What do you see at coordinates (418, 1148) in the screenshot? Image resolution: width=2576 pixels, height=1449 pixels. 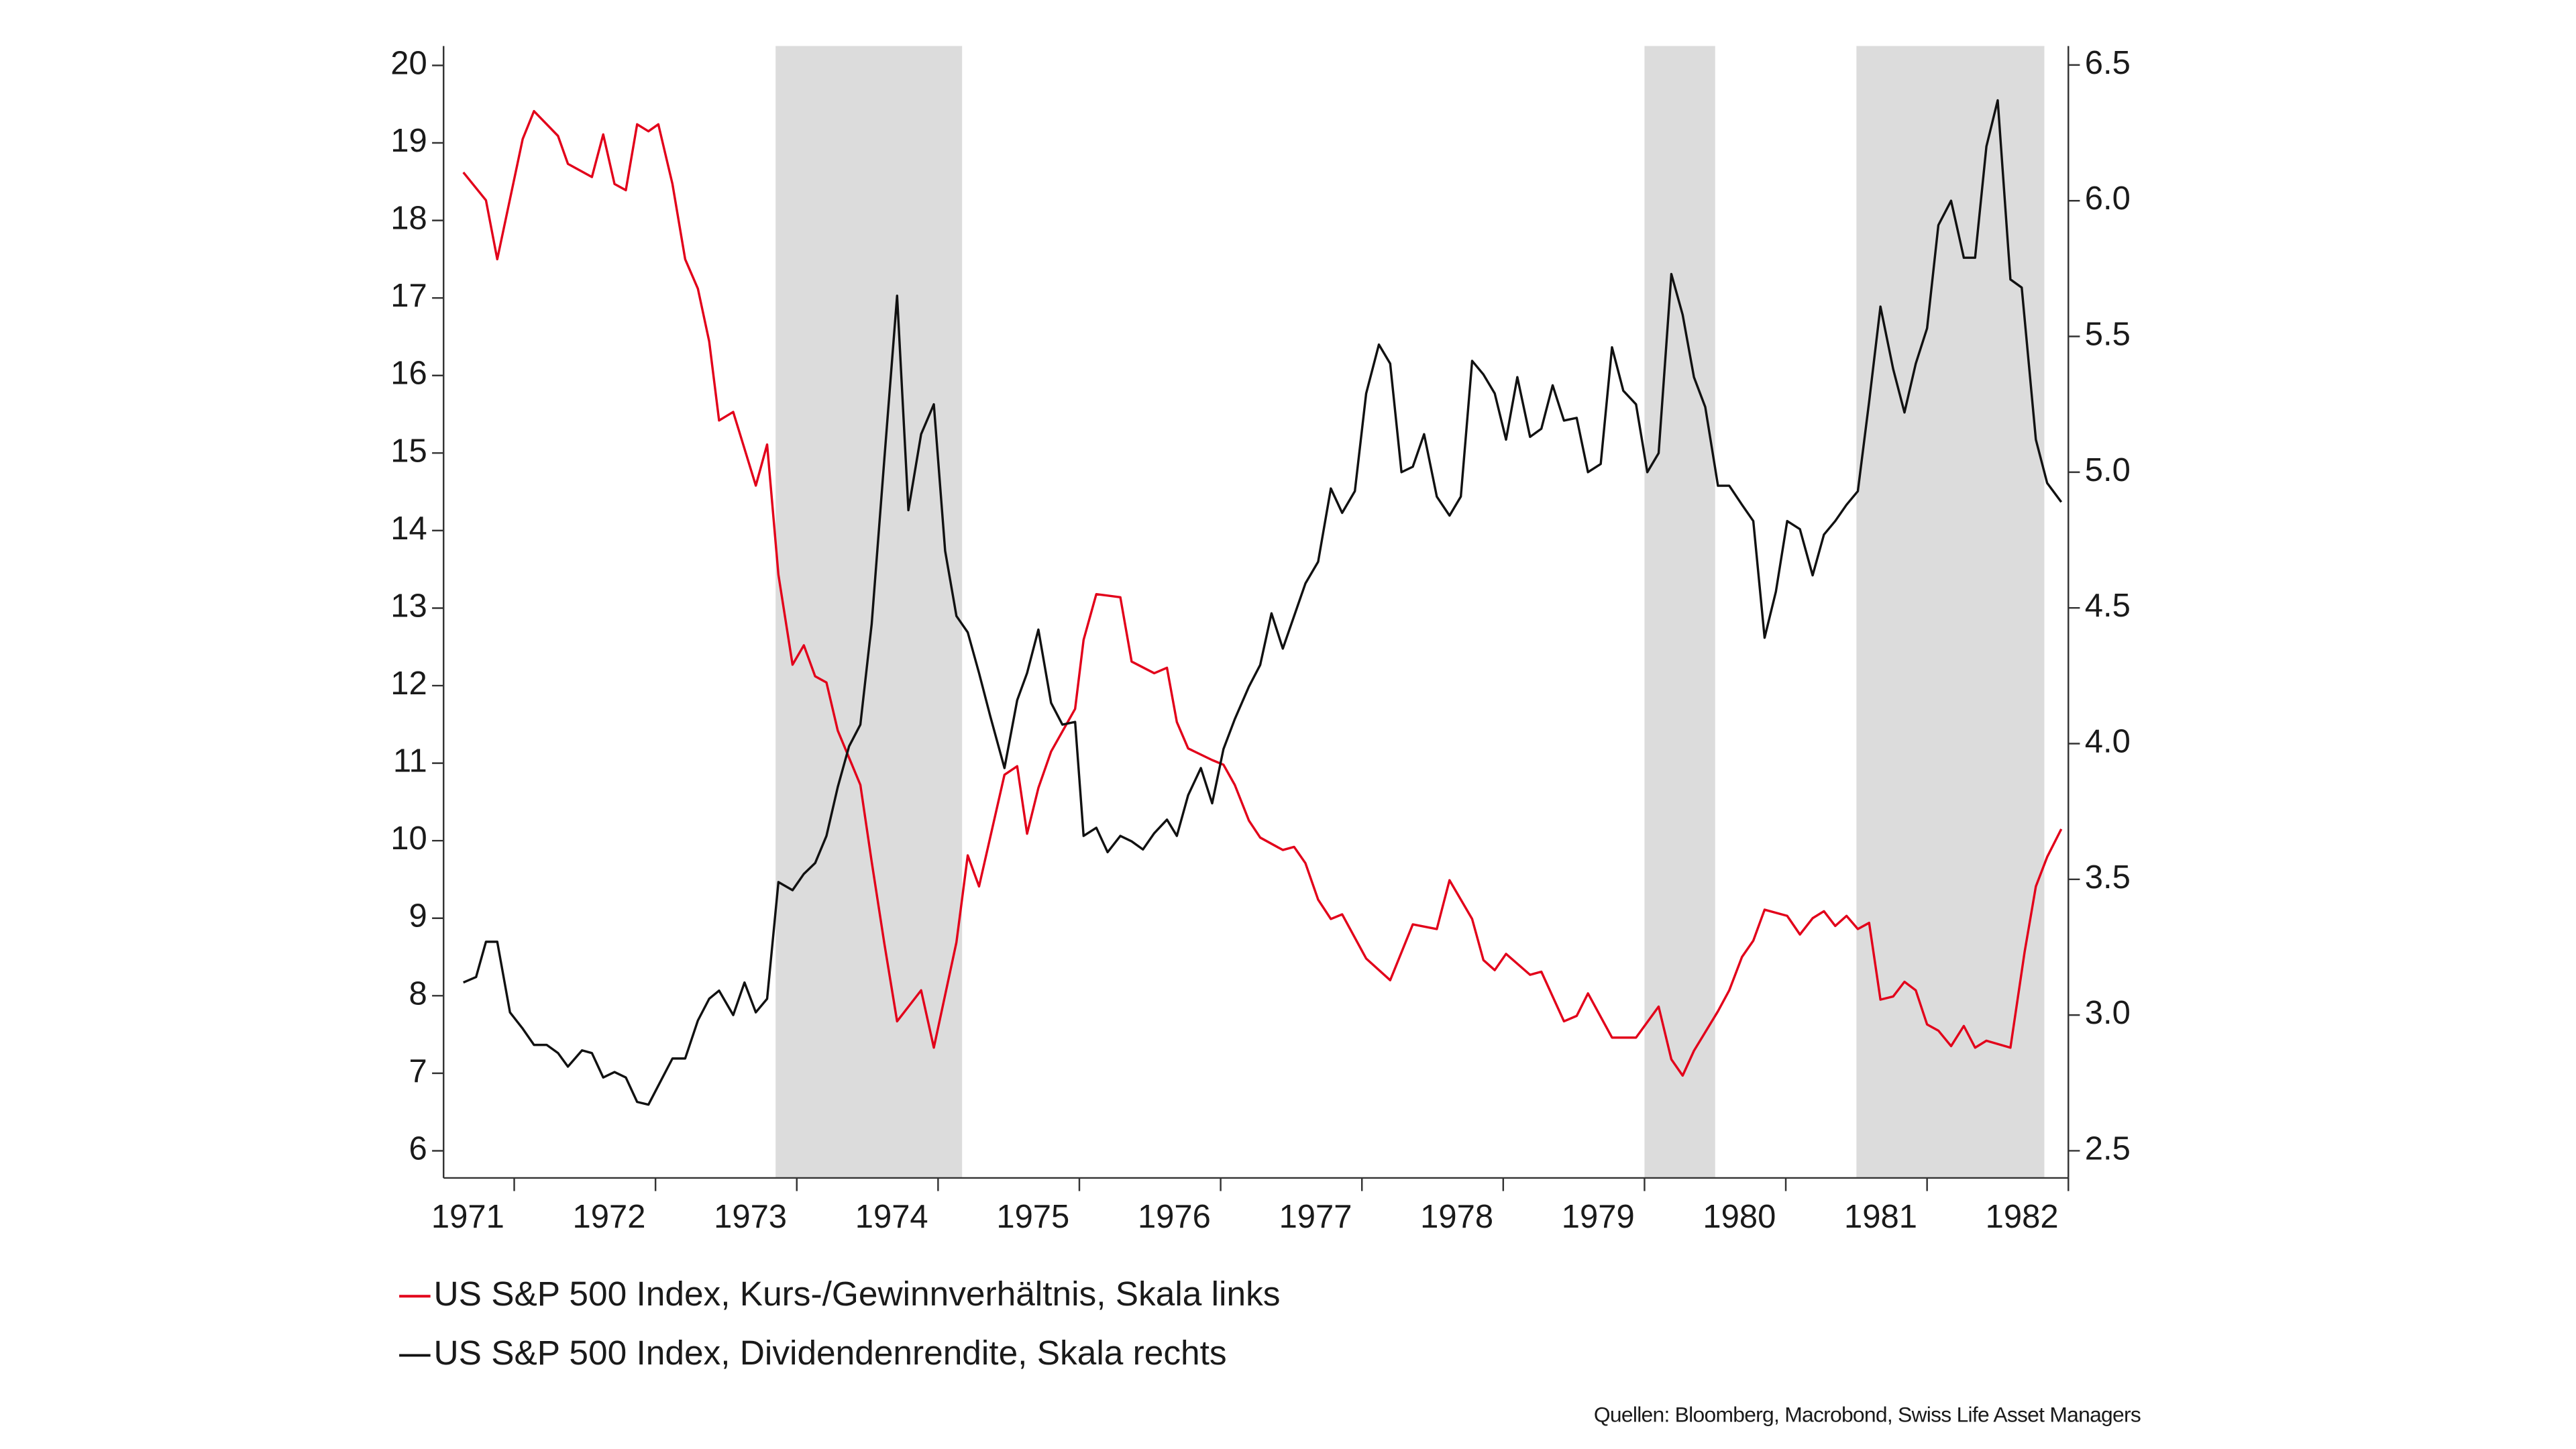 I see `y-tick-label: 6` at bounding box center [418, 1148].